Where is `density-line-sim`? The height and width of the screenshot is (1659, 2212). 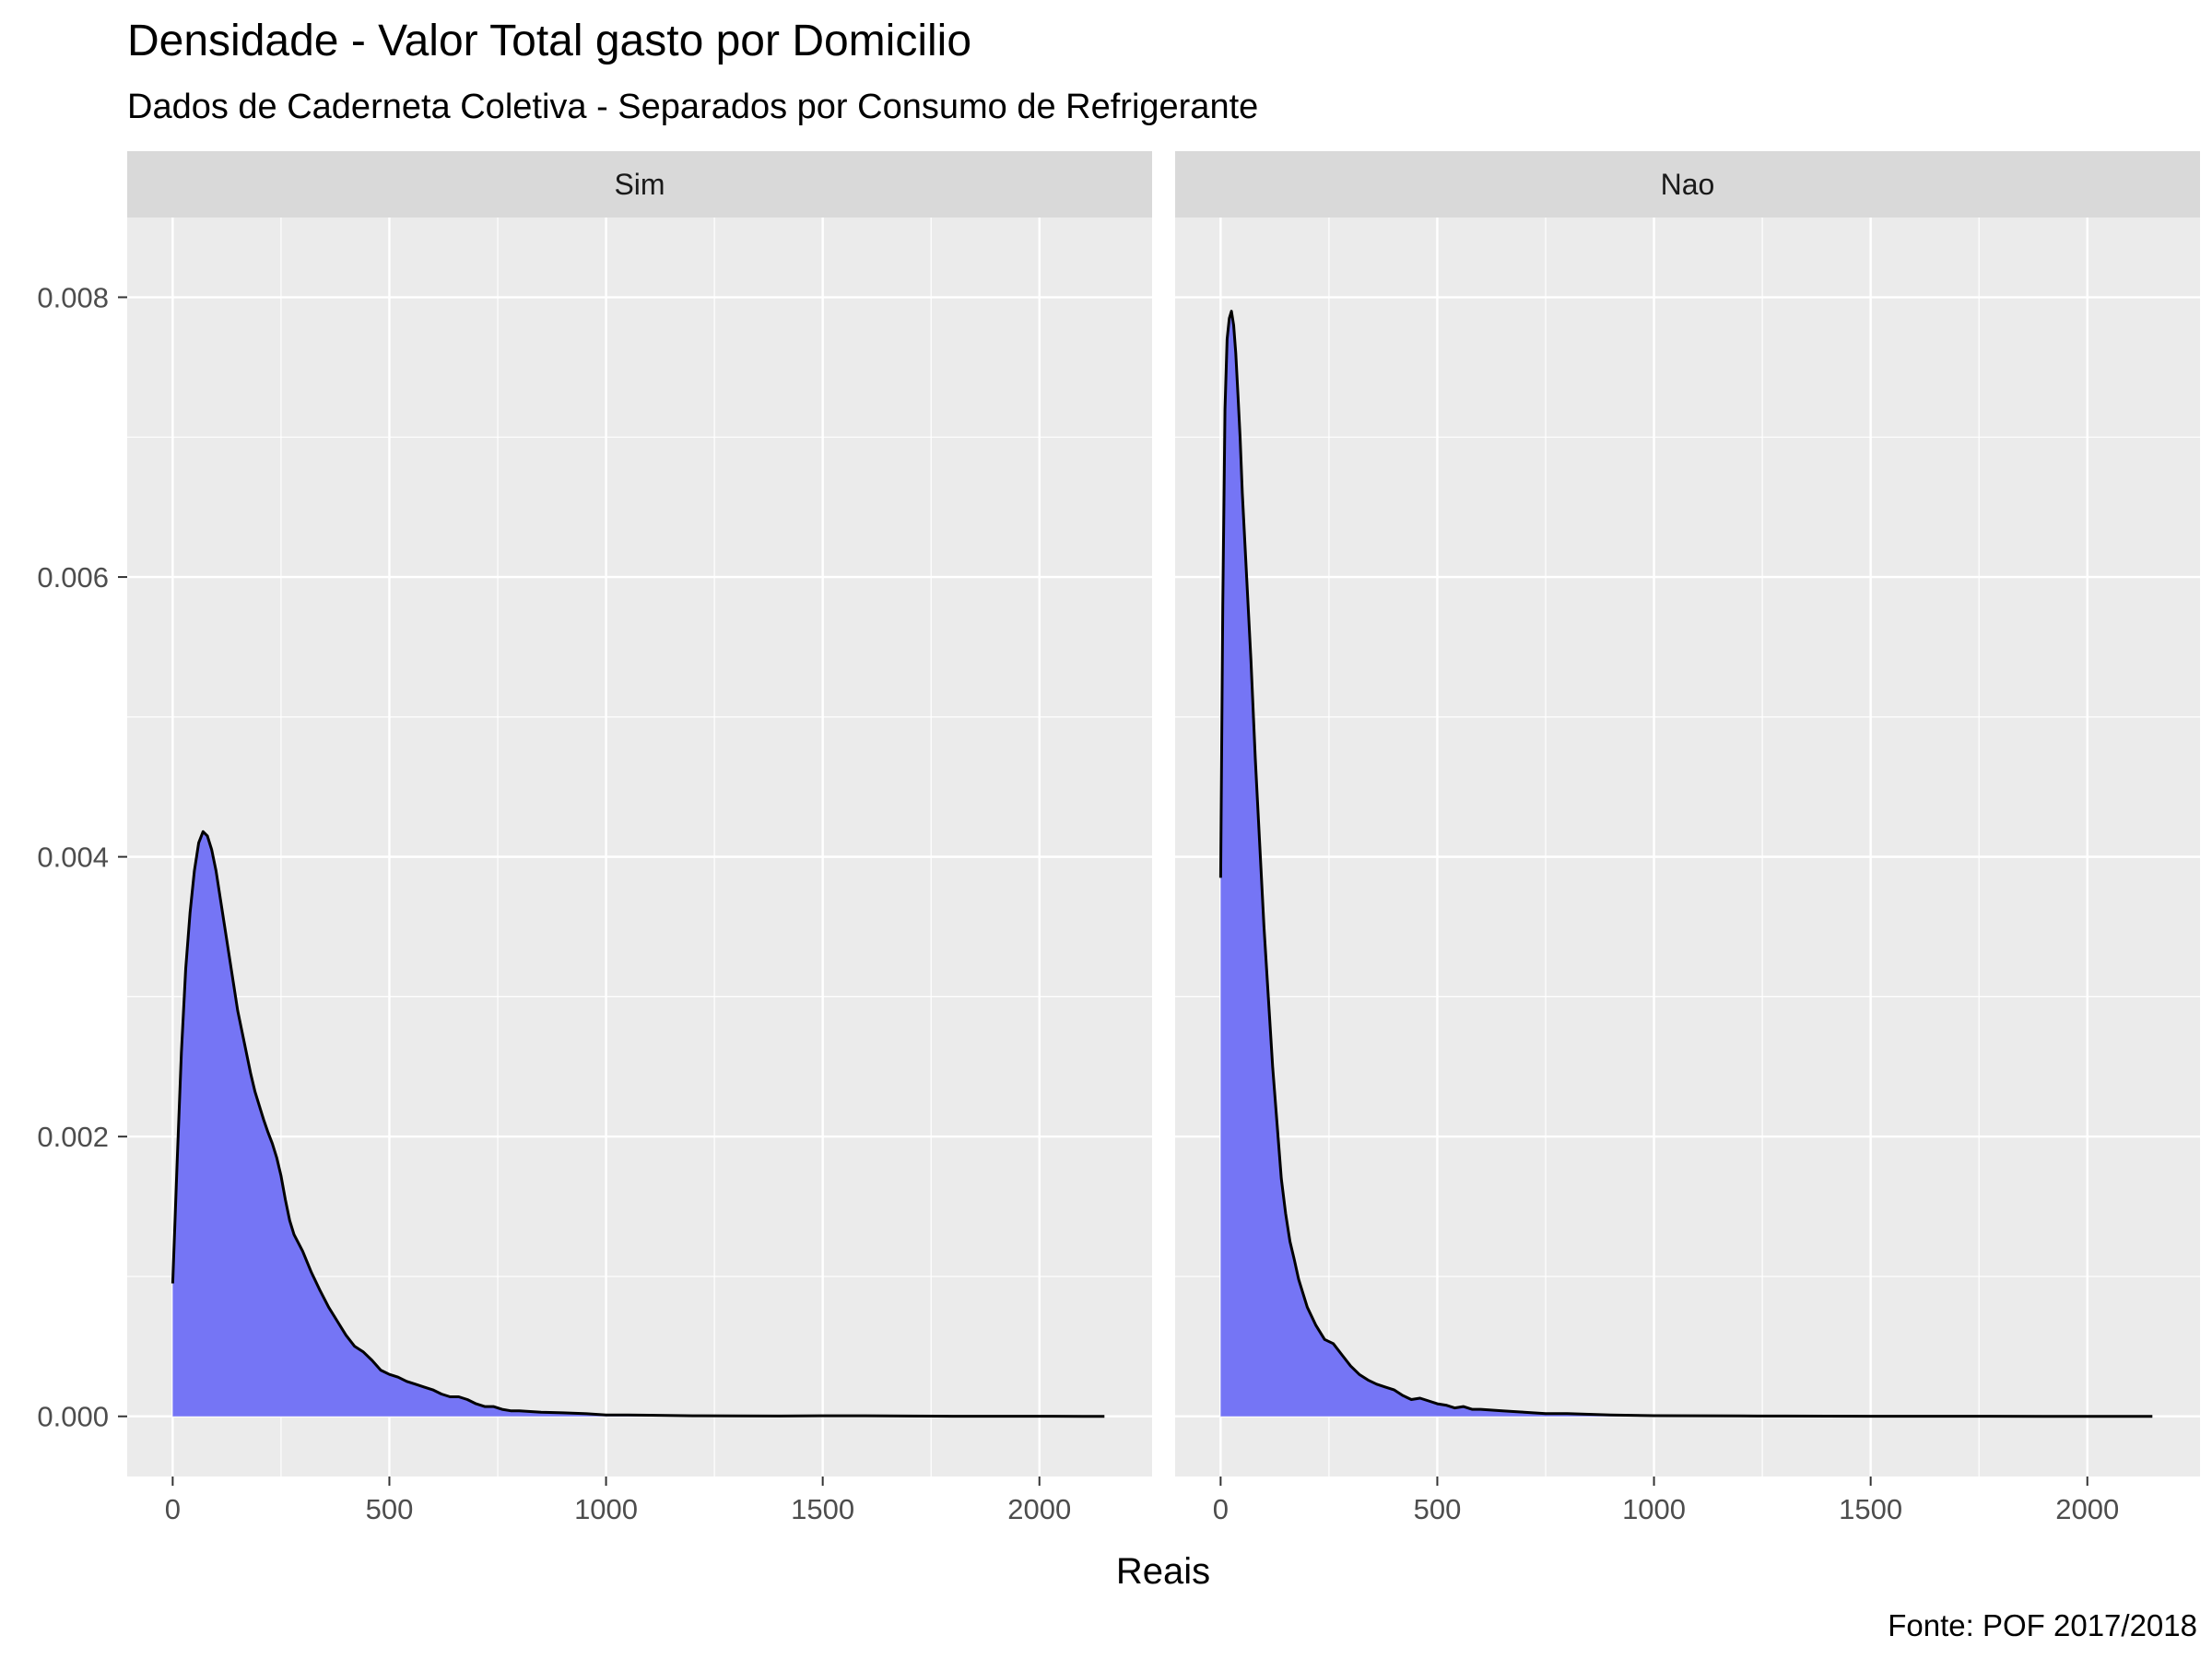 density-line-sim is located at coordinates (638, 1124).